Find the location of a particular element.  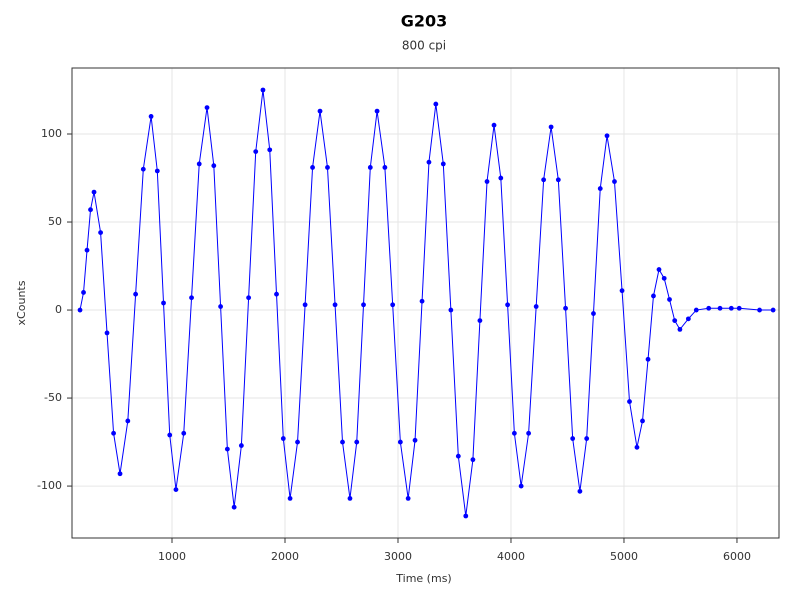

y-tick-label: -100 is located at coordinates (49, 485).